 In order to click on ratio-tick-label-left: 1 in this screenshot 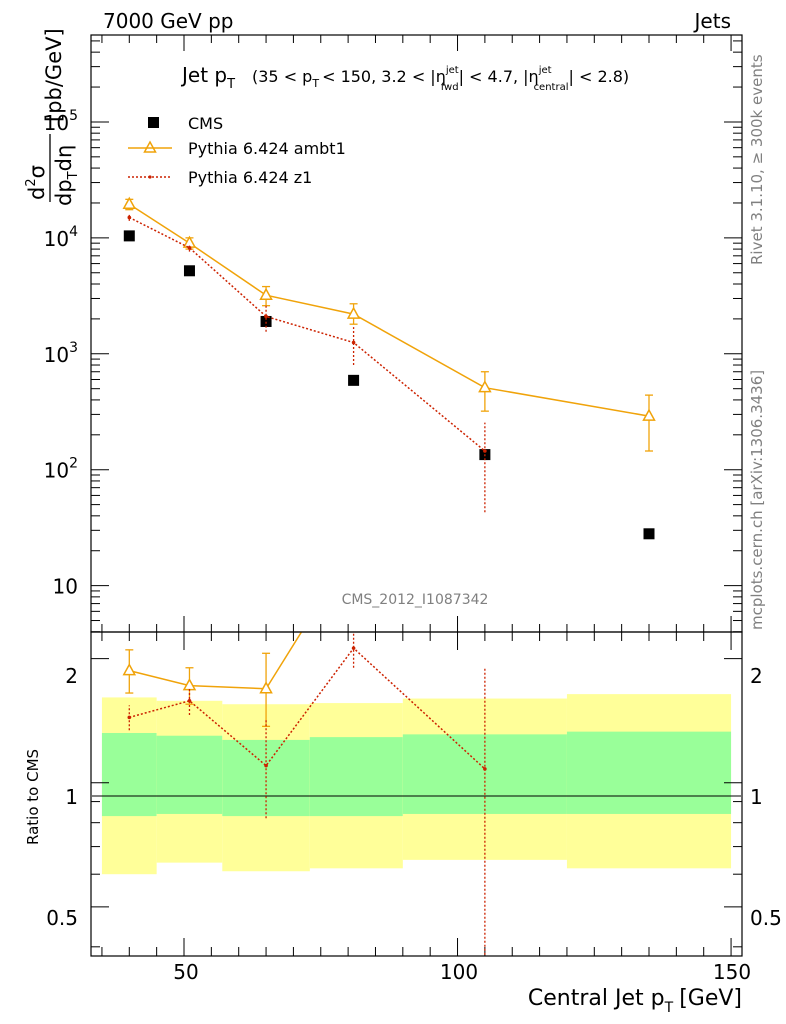, I will do `click(71, 797)`.